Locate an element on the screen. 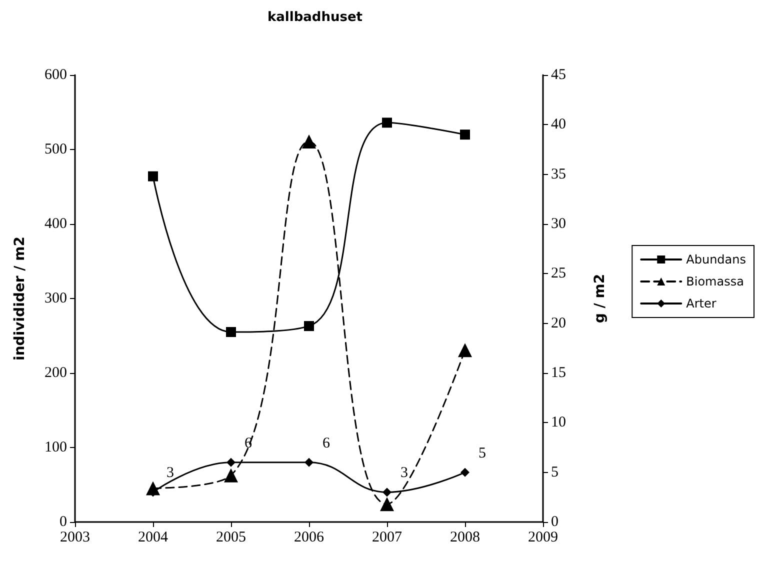  y-tick-label: 200 is located at coordinates (55, 373).